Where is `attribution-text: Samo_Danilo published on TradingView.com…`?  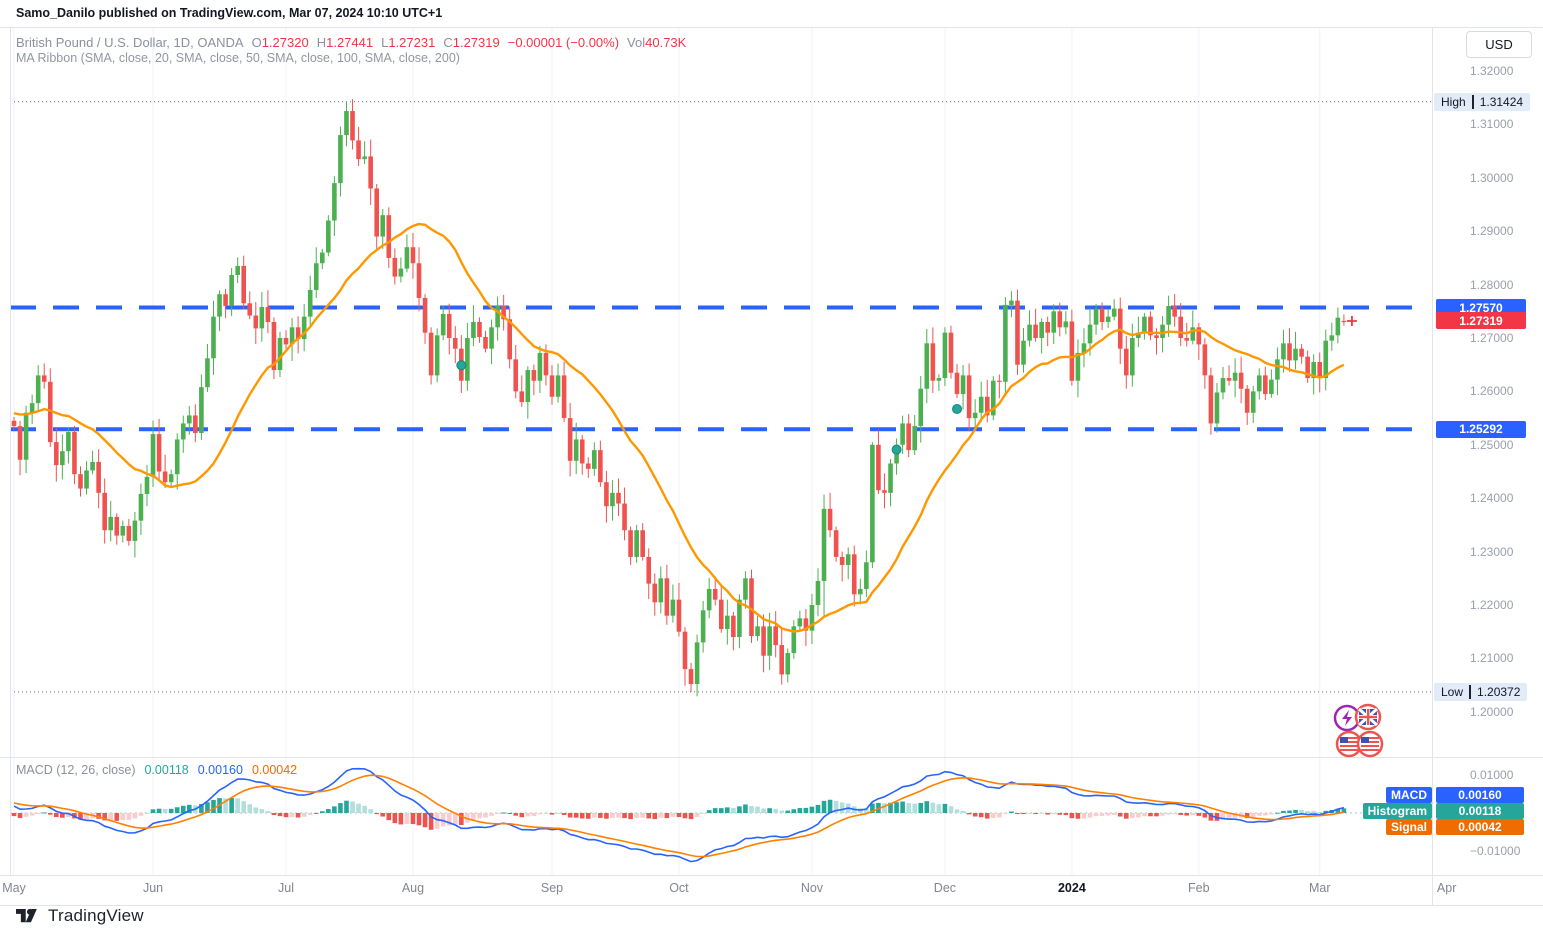
attribution-text: Samo_Danilo published on TradingView.com… is located at coordinates (229, 13).